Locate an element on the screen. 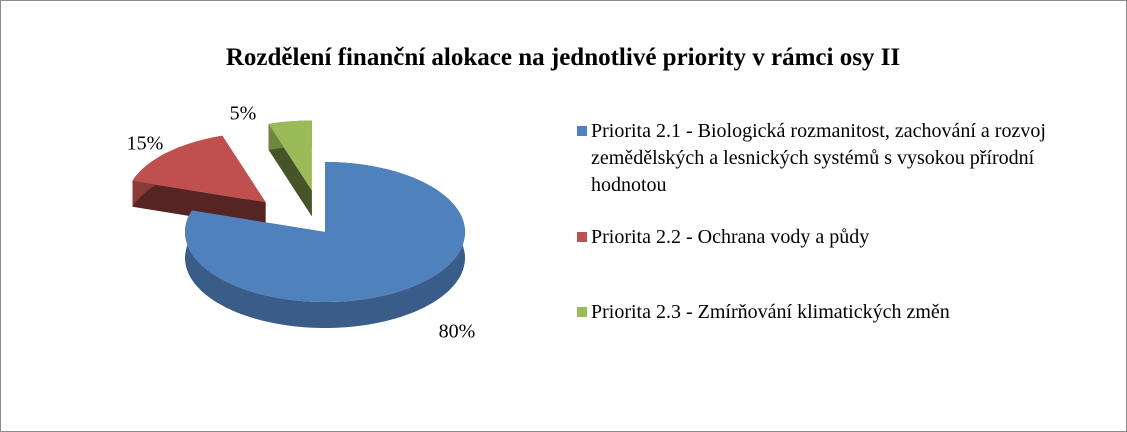  slice-face is located at coordinates (199, 204).